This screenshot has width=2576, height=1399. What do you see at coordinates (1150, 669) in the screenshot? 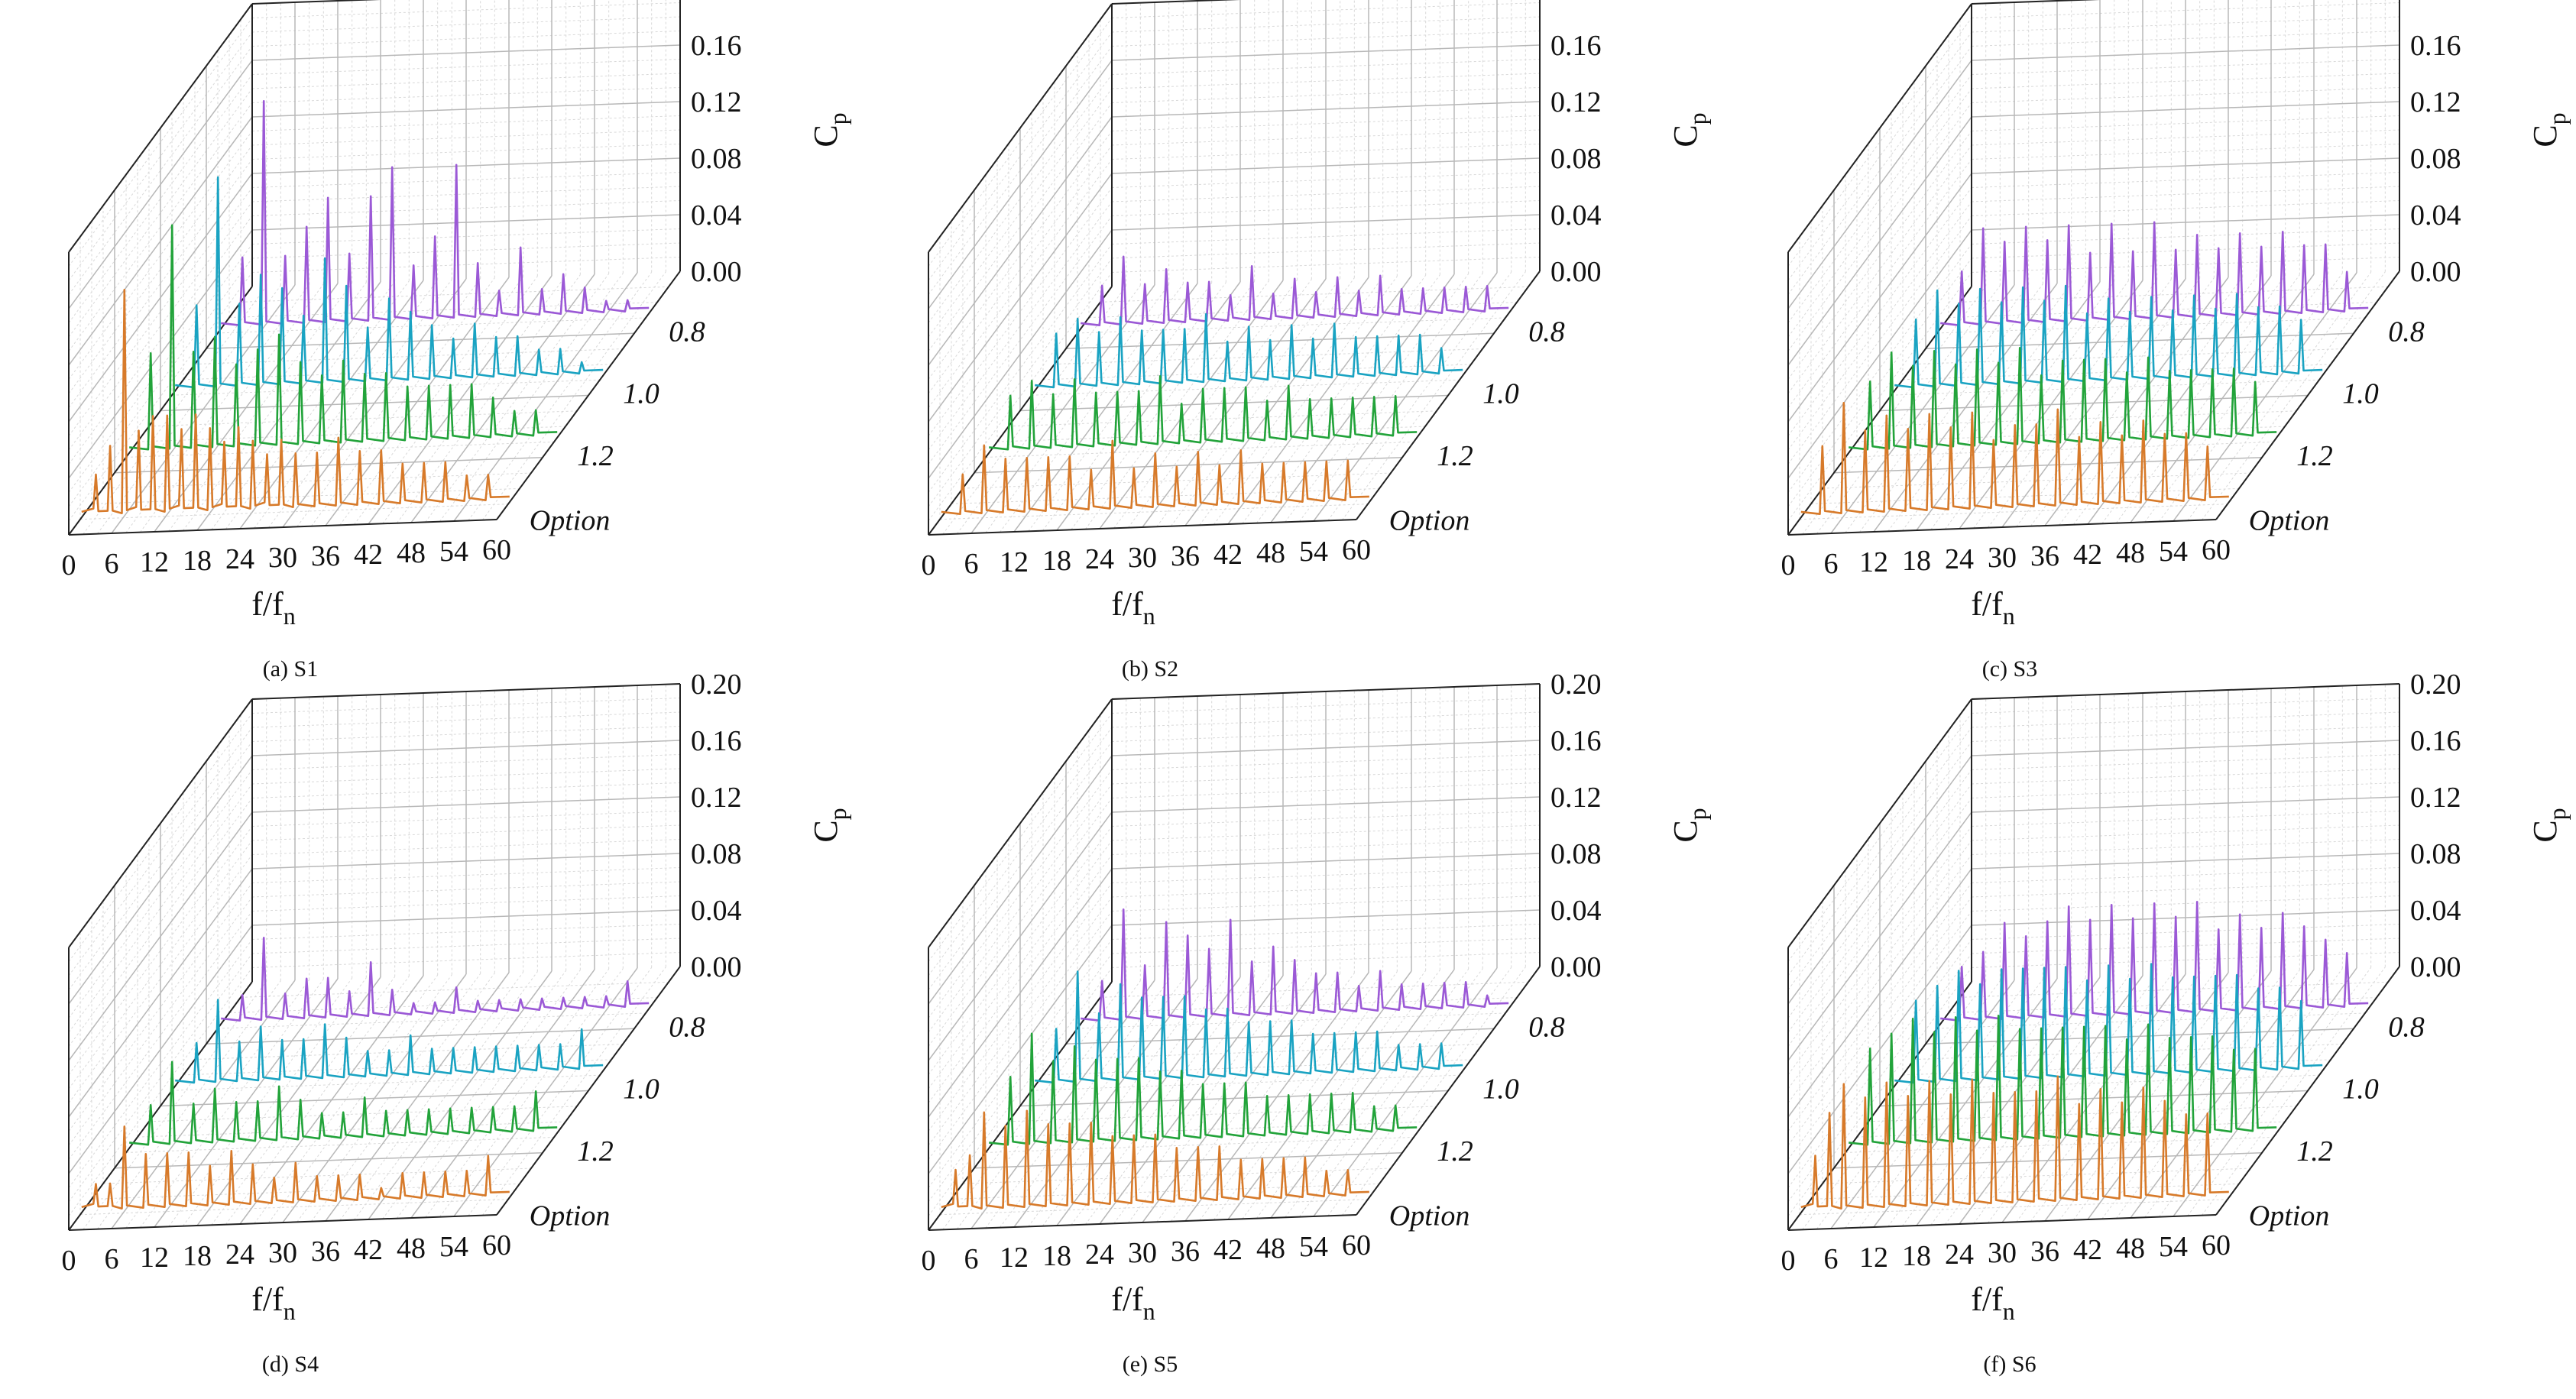
I see `panel-caption: (b) S2` at bounding box center [1150, 669].